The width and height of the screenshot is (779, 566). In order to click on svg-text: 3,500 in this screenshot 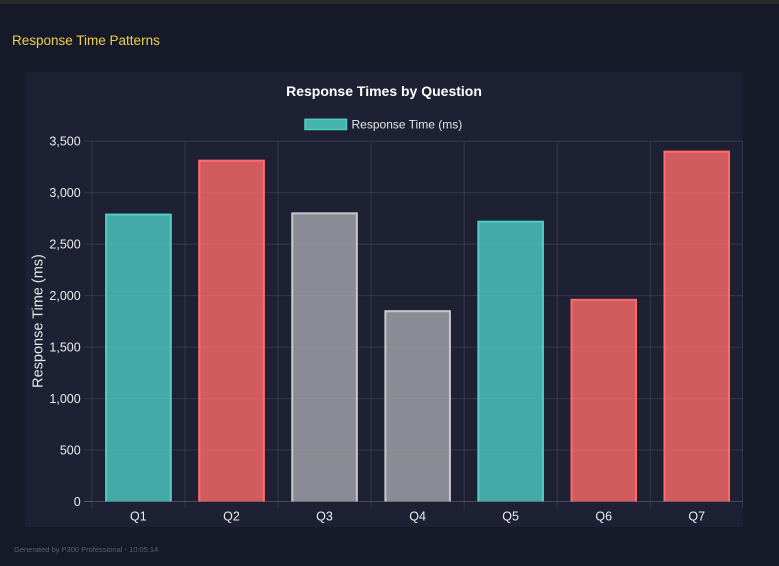, I will do `click(64, 142)`.